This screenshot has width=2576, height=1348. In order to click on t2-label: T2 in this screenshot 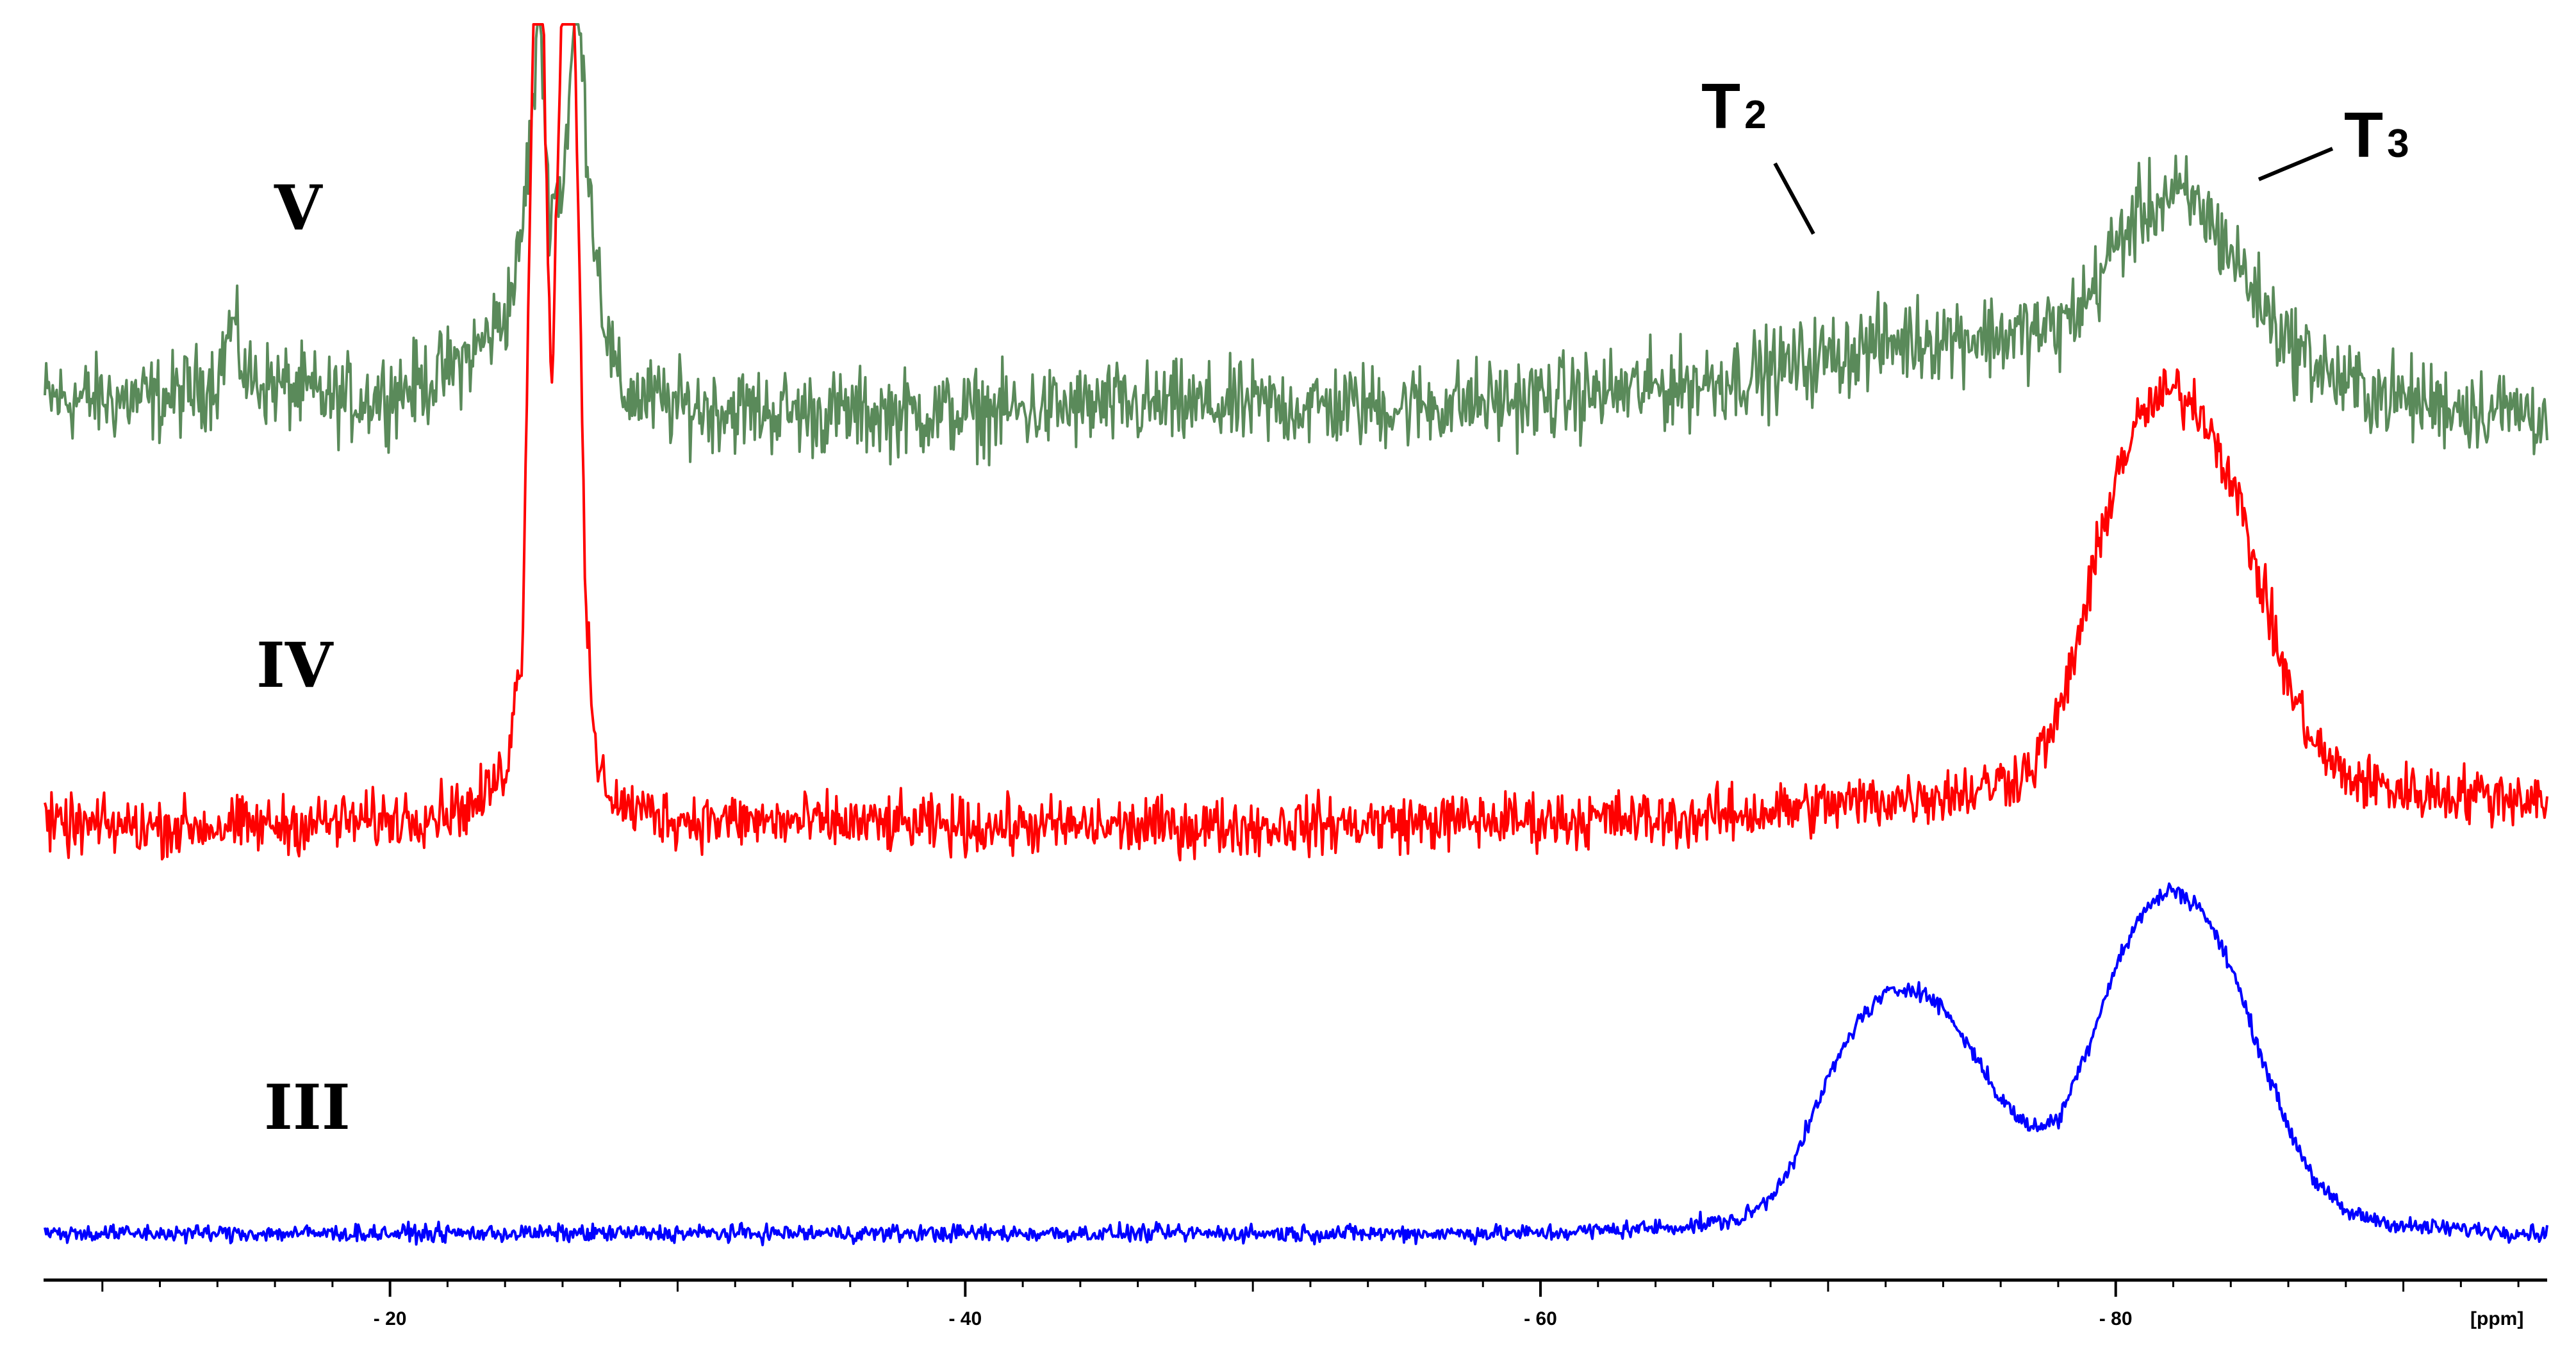, I will do `click(1734, 106)`.